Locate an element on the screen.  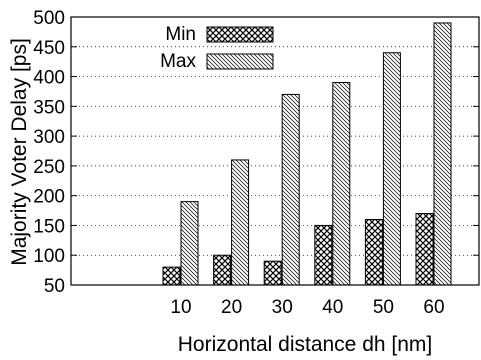
y-tick-label: 250 is located at coordinates (49, 167).